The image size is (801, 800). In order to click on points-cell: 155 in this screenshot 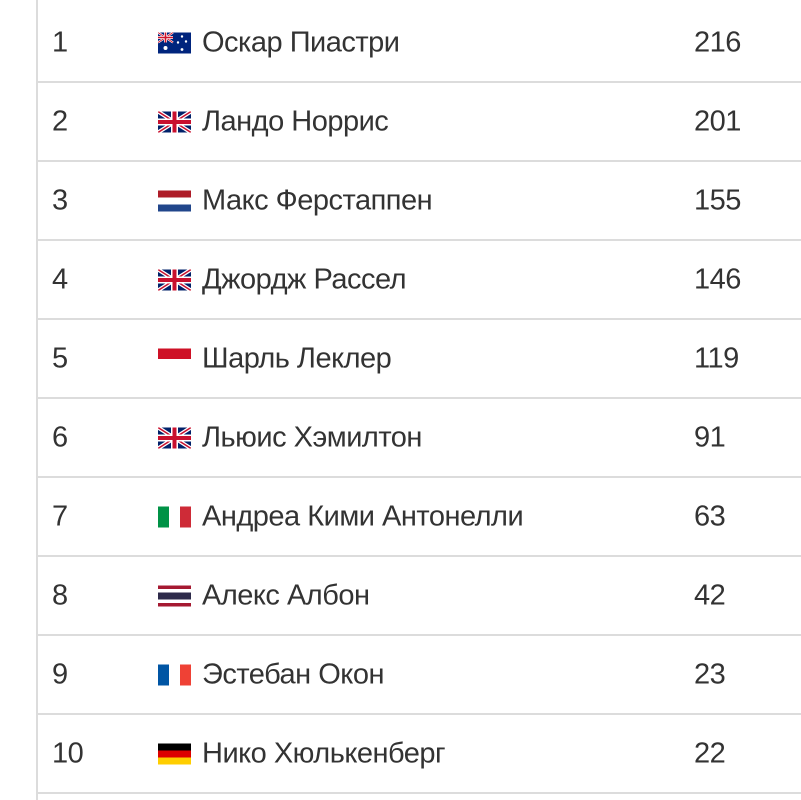, I will do `click(717, 200)`.